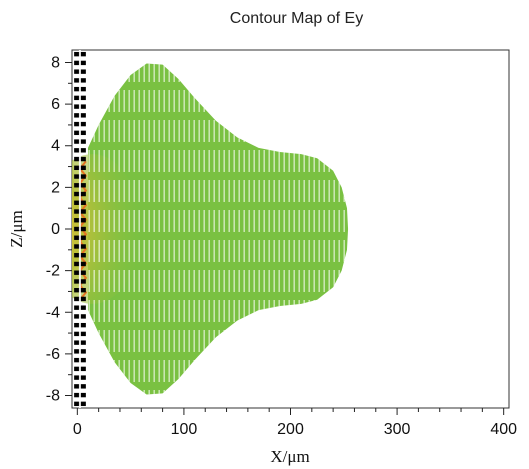 This screenshot has width=529, height=469. Describe the element at coordinates (296, 18) in the screenshot. I see `chart-title: Contour Map of Ey` at that location.